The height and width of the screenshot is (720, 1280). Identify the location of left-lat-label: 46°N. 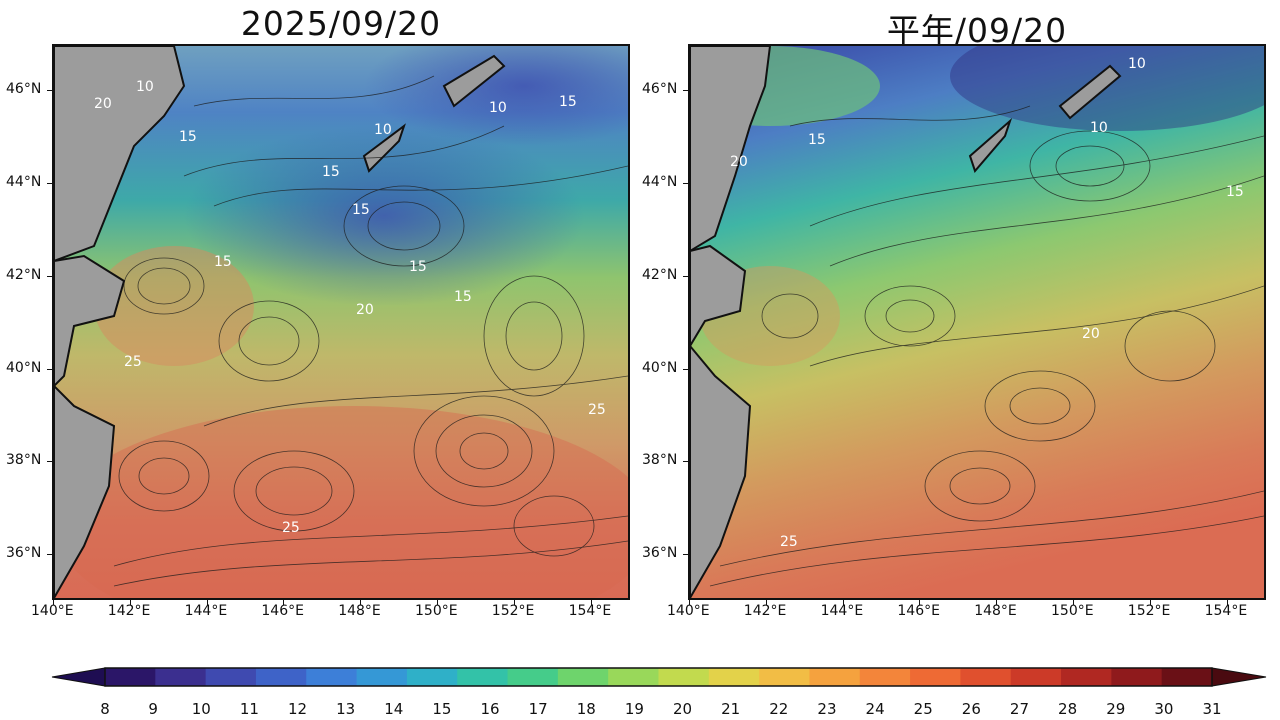
(24, 89).